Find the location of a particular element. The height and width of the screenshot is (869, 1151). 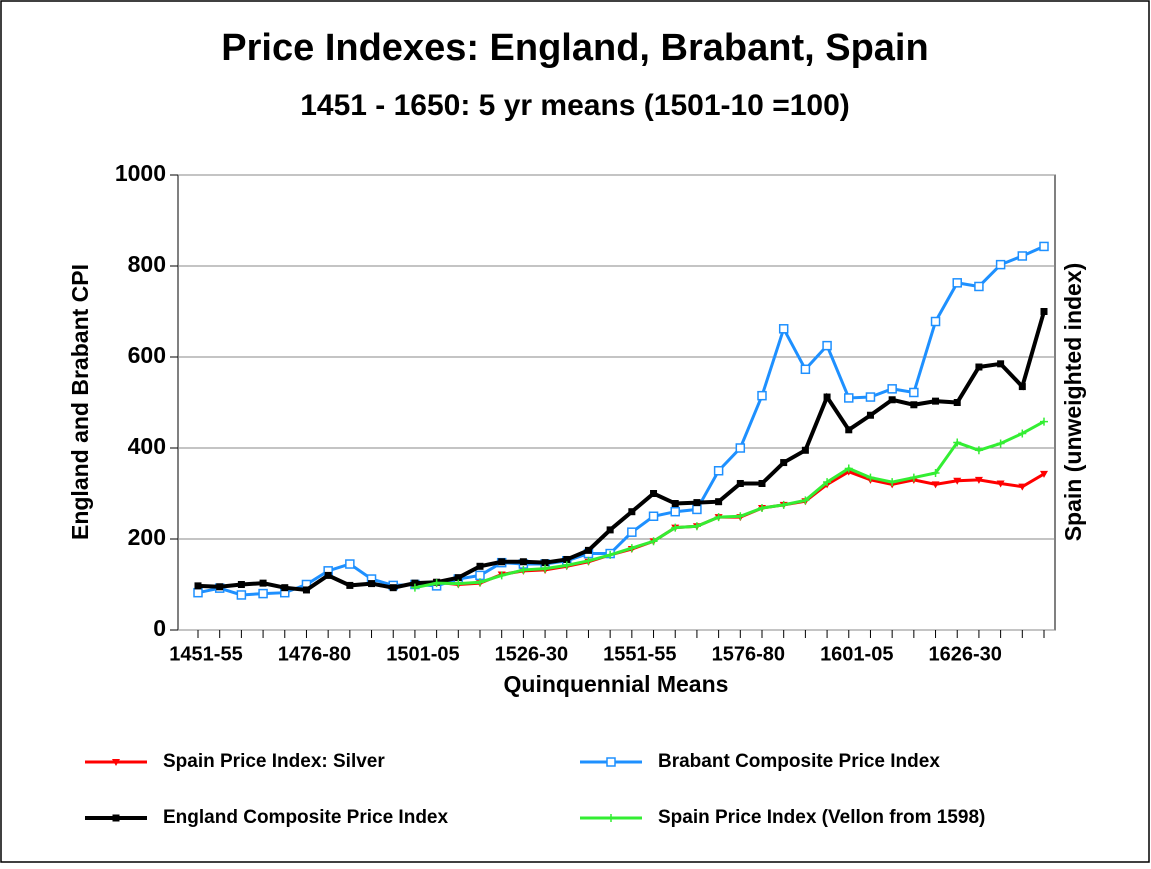

x-tick-label: 1626-30 is located at coordinates (965, 654).